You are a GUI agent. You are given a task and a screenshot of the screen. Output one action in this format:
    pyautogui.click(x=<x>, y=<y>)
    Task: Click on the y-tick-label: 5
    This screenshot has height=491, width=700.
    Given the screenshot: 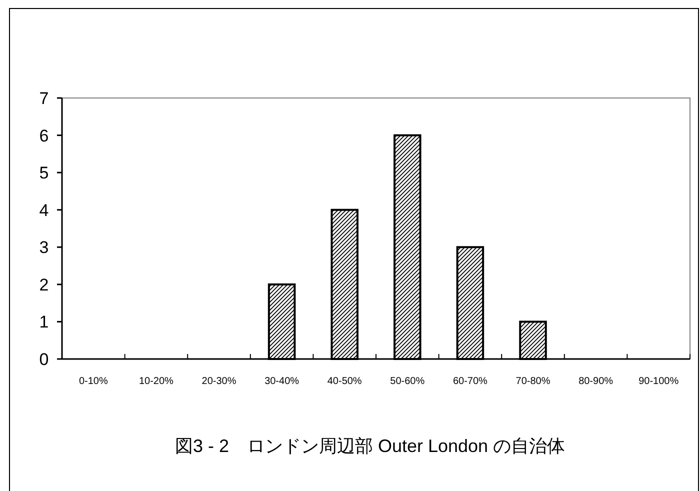 What is the action you would take?
    pyautogui.click(x=44, y=173)
    